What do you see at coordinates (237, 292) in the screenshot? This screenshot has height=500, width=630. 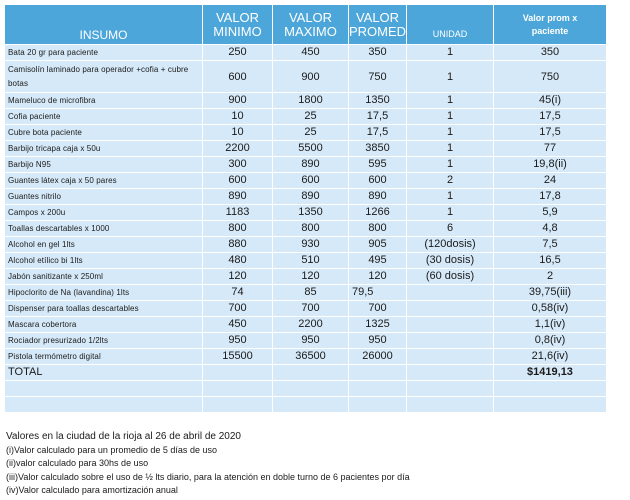 I see `row-min-cell: 74` at bounding box center [237, 292].